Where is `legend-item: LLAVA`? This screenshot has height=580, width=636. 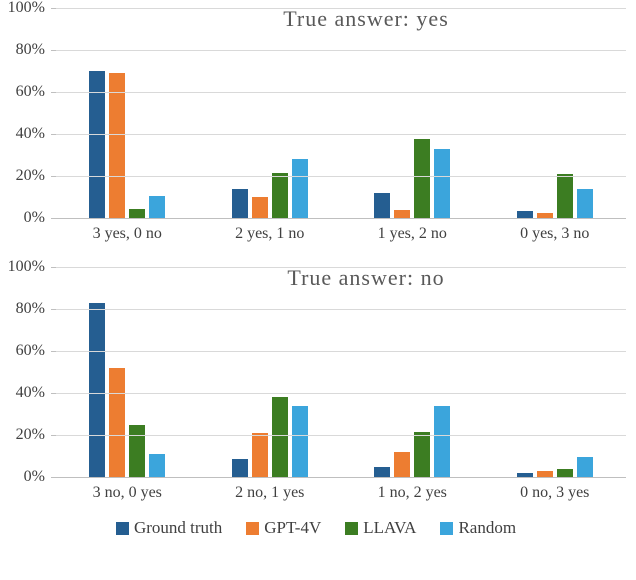
legend-item: LLAVA is located at coordinates (380, 528).